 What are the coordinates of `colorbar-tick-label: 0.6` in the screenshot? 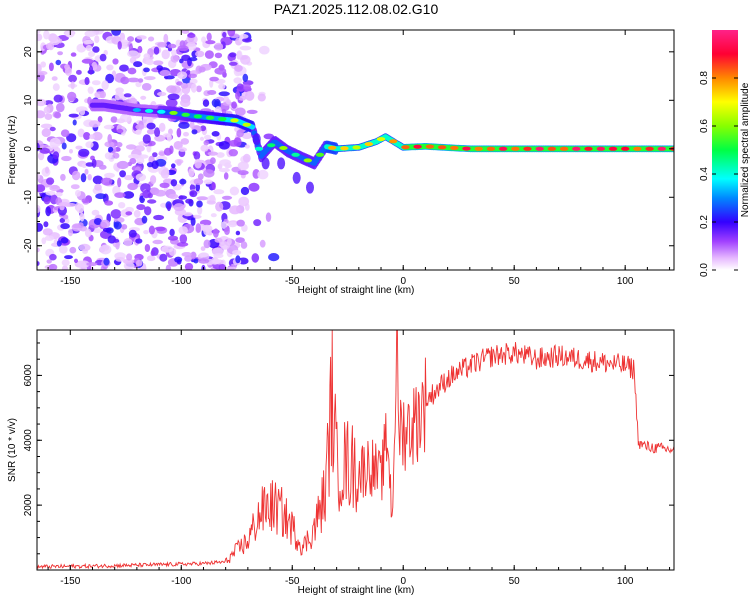 It's located at (704, 126).